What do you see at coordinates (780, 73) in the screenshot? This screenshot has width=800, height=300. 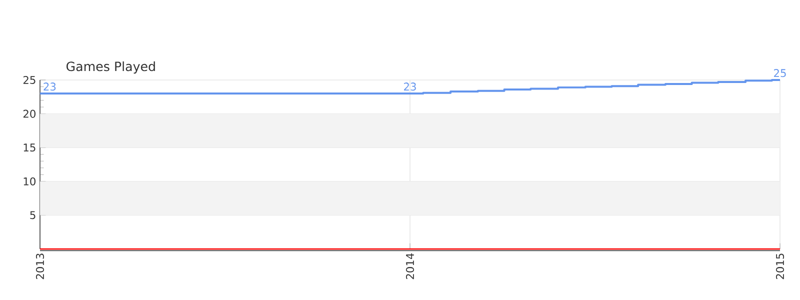 I see `data-label: 25` at bounding box center [780, 73].